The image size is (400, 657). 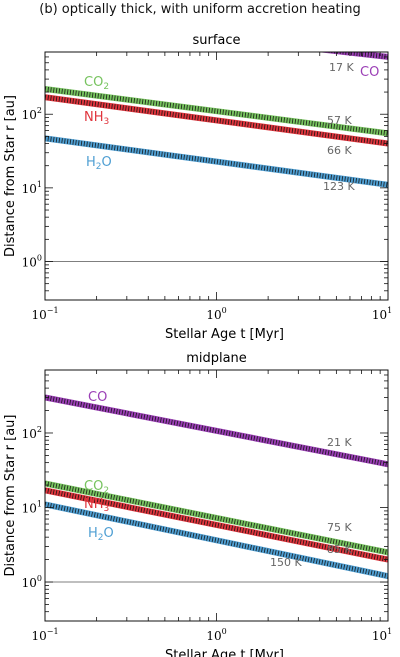 What do you see at coordinates (216, 430) in the screenshot?
I see `series-hatch-co` at bounding box center [216, 430].